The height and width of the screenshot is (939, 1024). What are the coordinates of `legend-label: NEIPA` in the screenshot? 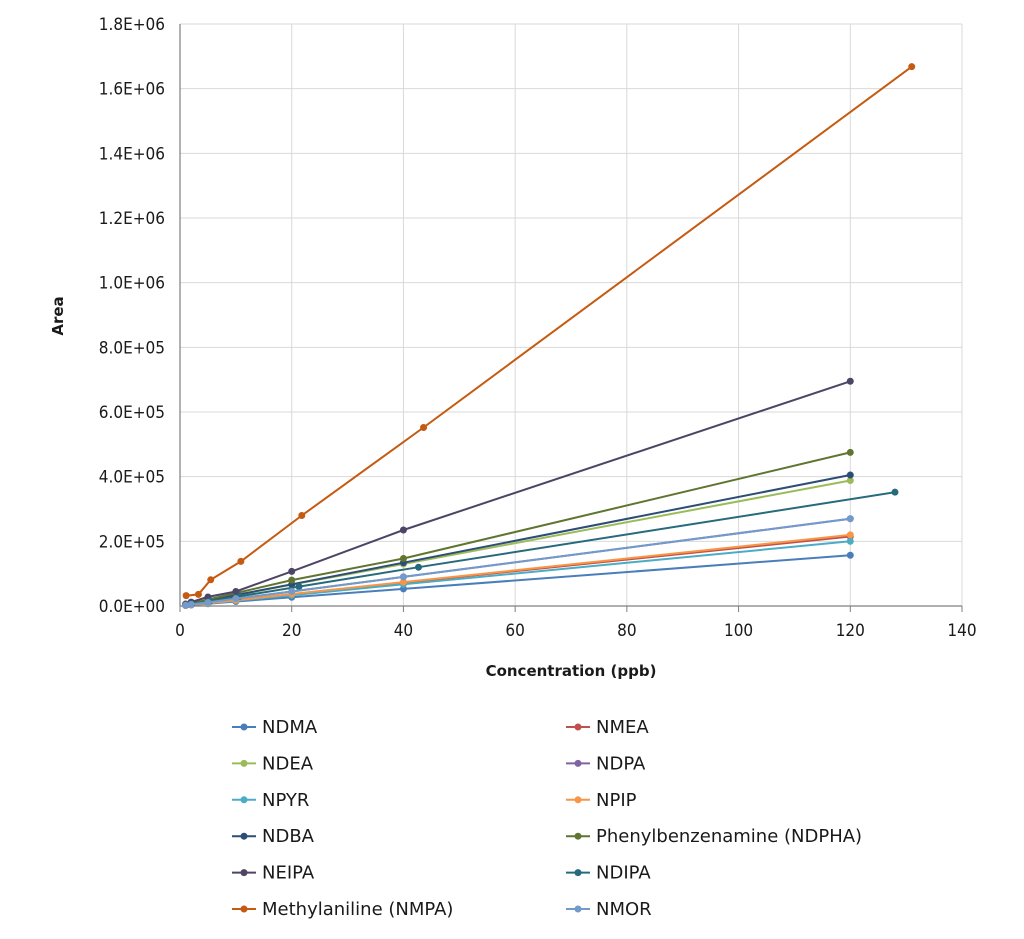 It's located at (288, 873).